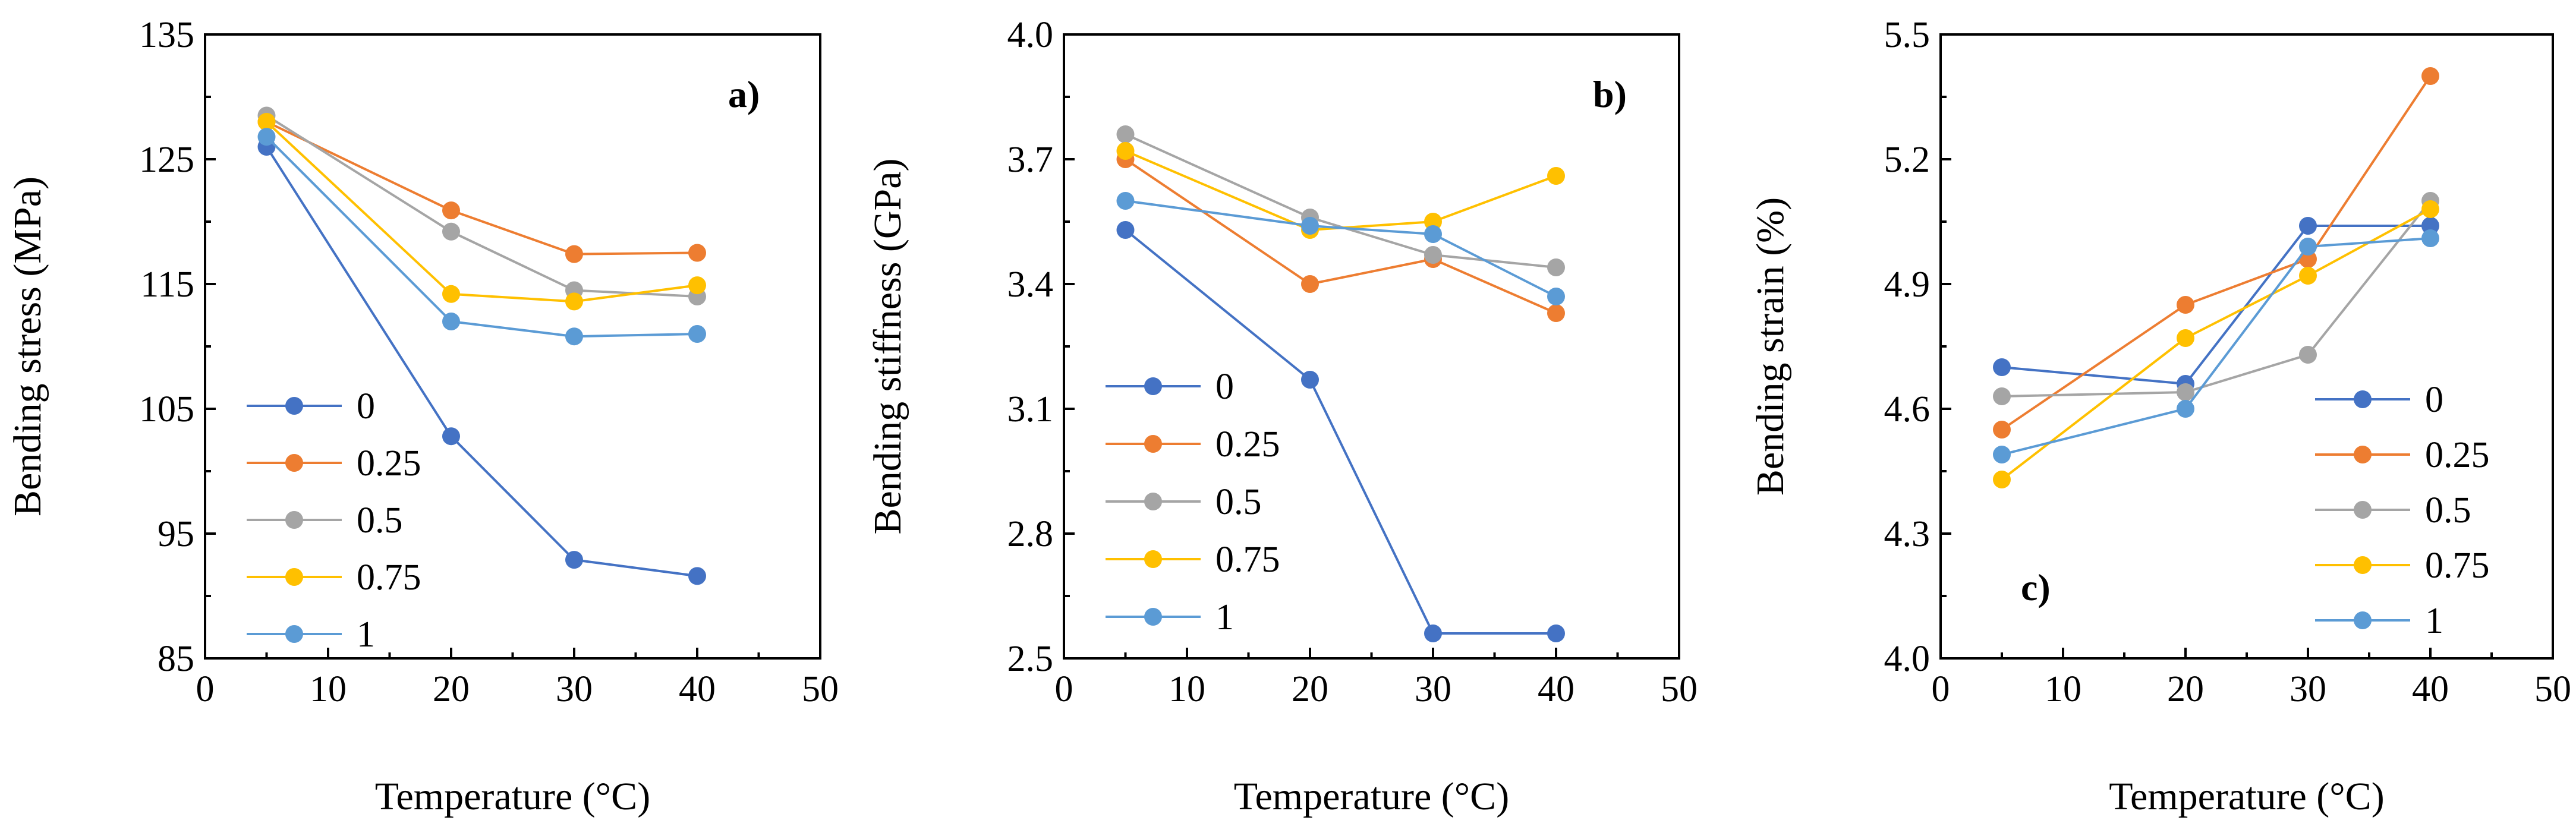  Describe the element at coordinates (1030, 534) in the screenshot. I see `y-tick-label: 2.8` at that location.